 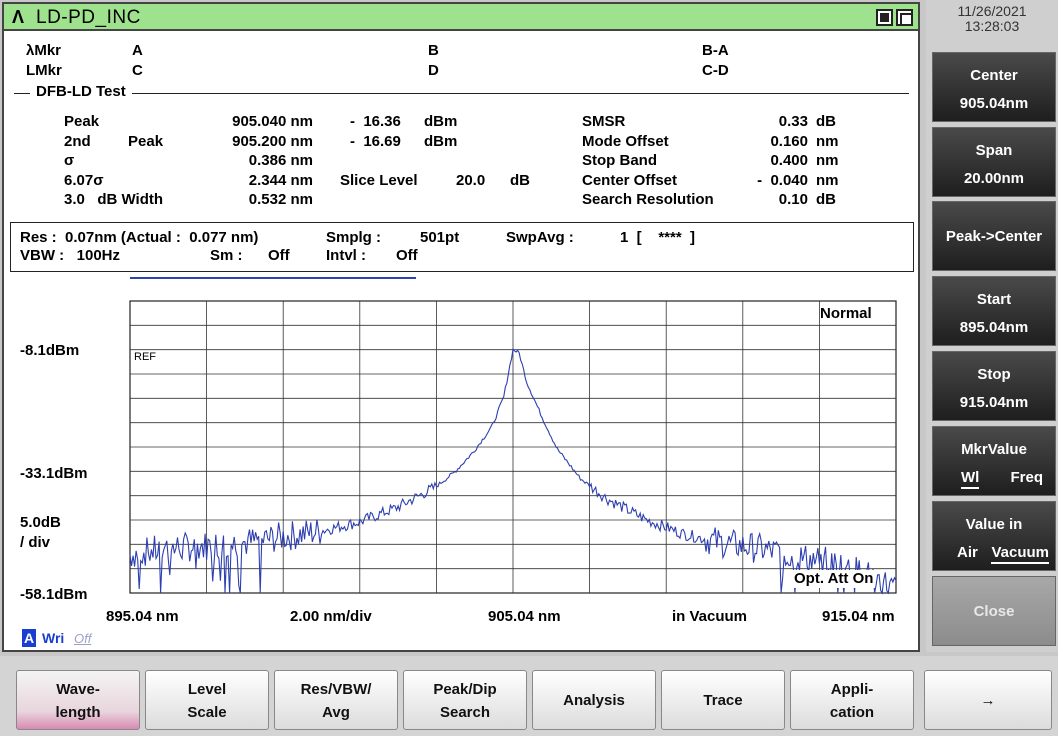 I want to click on medium-label: in Vacuum, so click(x=710, y=616).